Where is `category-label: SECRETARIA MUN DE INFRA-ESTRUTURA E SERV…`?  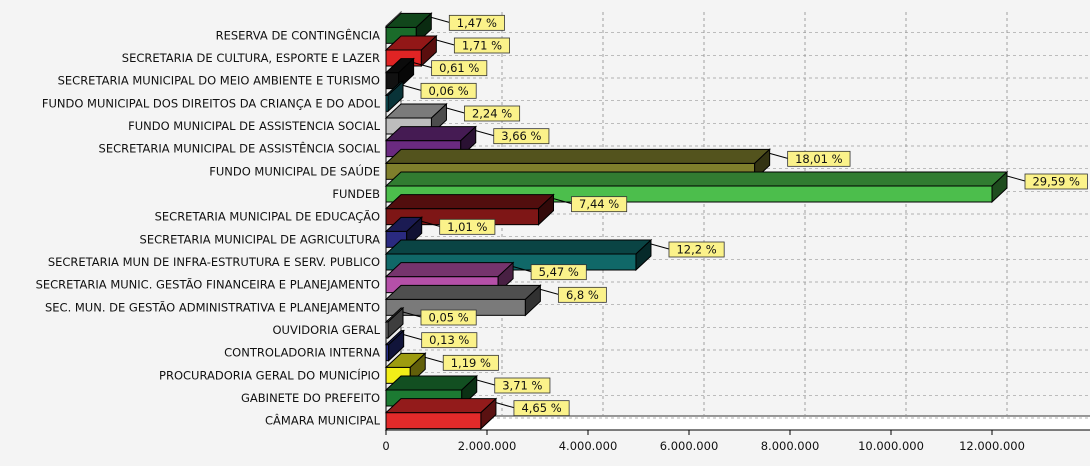 category-label: SECRETARIA MUN DE INFRA-ESTRUTURA E SERV… is located at coordinates (214, 262).